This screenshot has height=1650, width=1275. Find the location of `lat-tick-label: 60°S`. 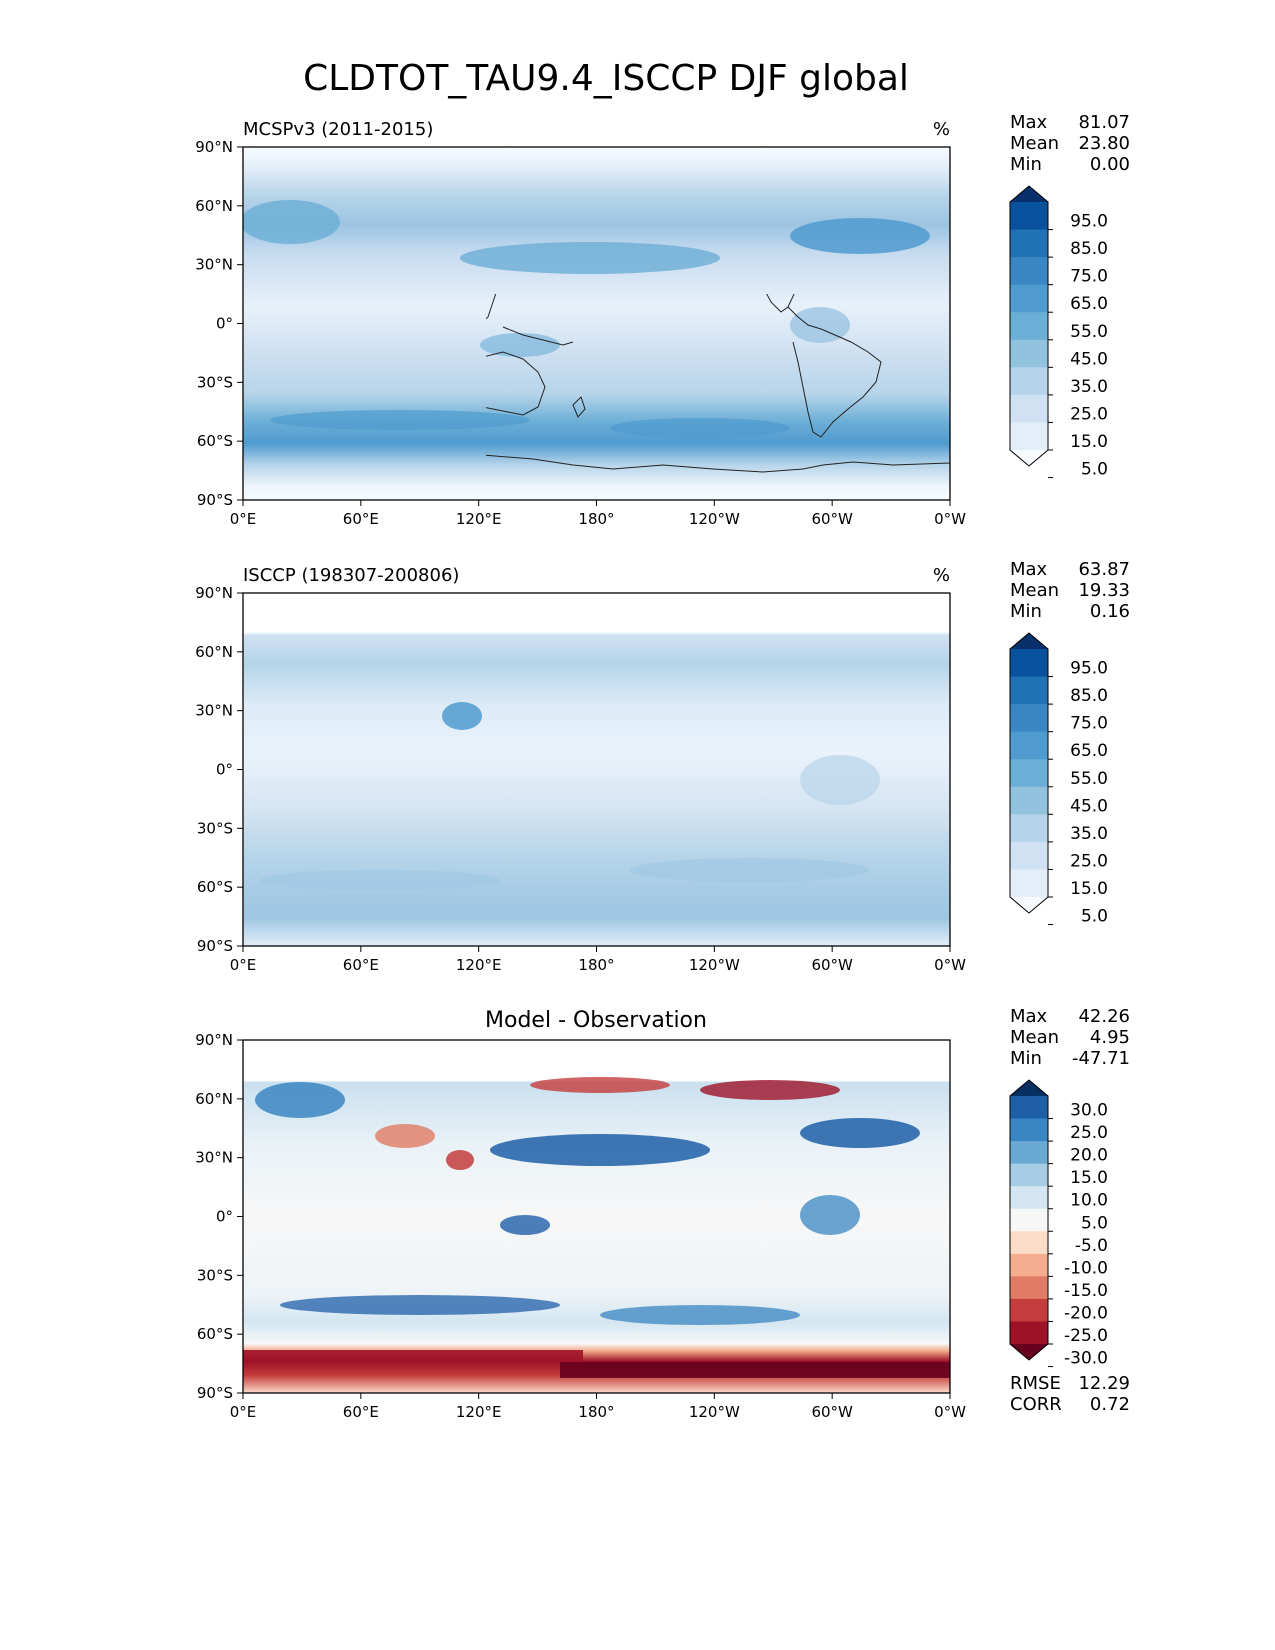

lat-tick-label: 60°S is located at coordinates (215, 887).